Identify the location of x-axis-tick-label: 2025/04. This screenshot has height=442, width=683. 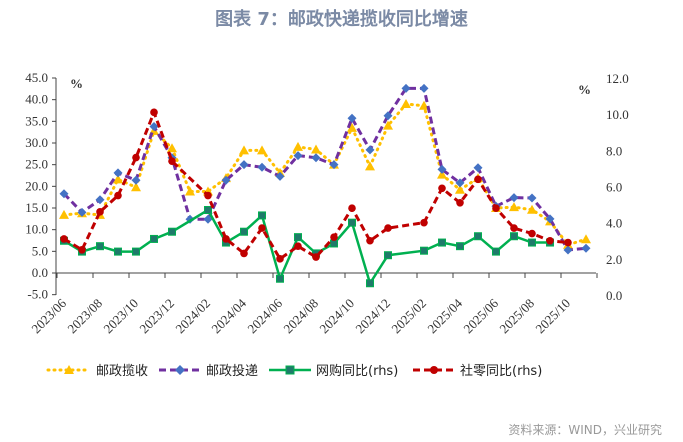
(444, 315).